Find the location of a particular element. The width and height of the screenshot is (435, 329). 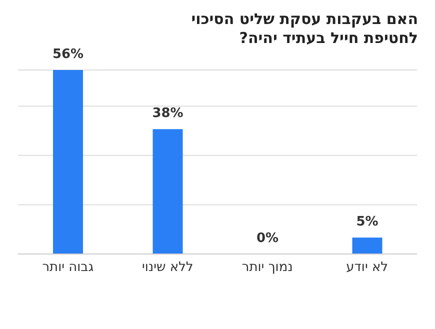

data-label: 0% is located at coordinates (267, 238).